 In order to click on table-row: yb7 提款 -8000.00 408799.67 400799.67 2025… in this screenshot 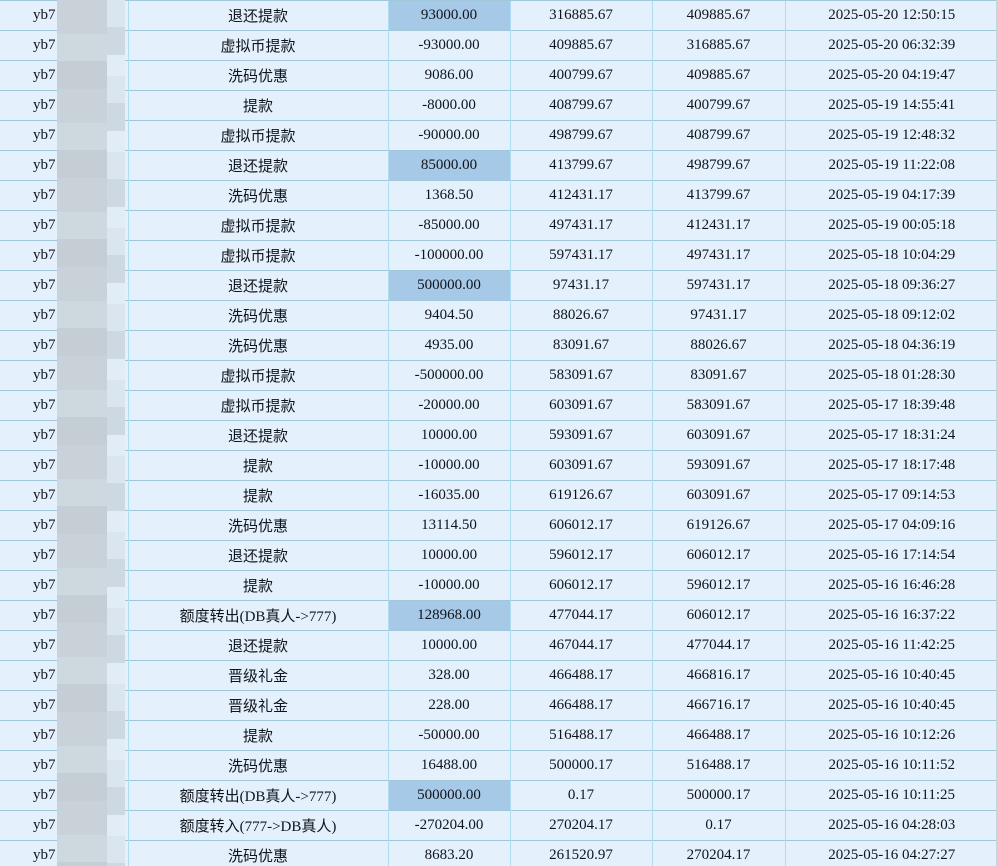, I will do `click(498, 105)`.